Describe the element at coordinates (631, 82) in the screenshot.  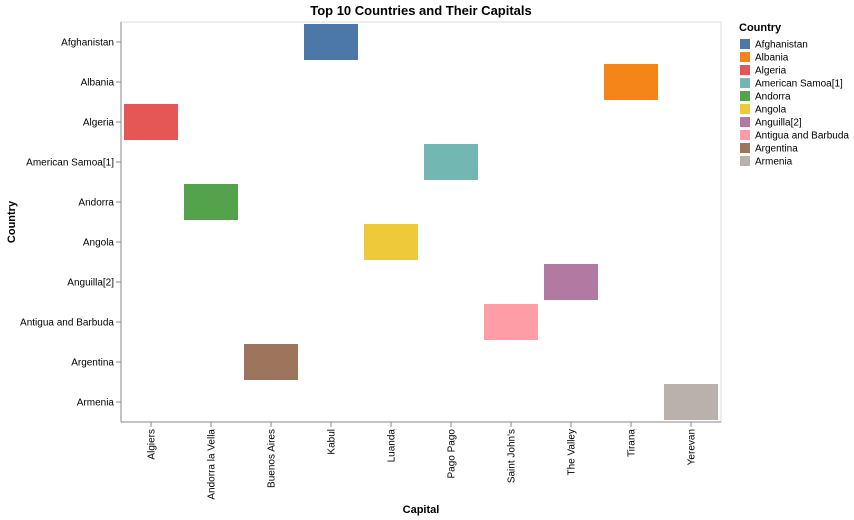
I see `cell-albania` at that location.